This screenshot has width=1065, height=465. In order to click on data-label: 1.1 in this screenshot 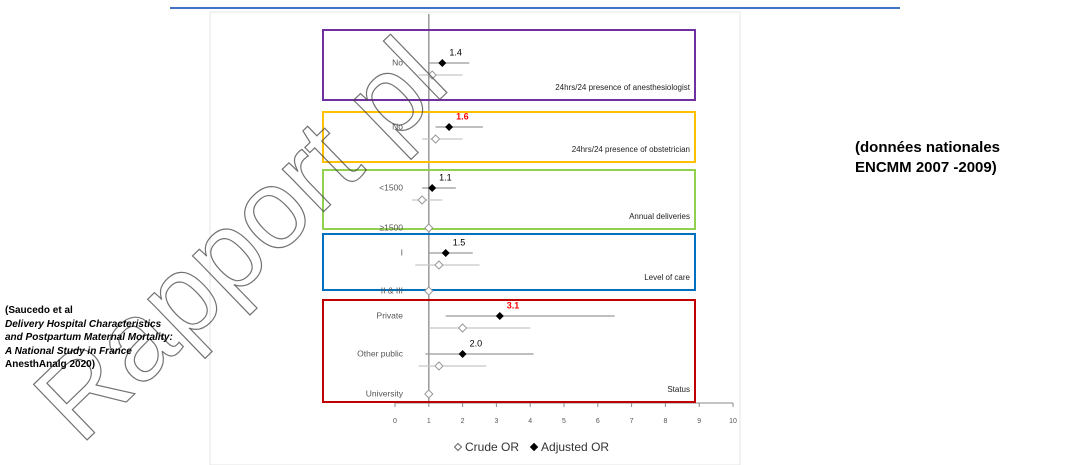, I will do `click(445, 177)`.